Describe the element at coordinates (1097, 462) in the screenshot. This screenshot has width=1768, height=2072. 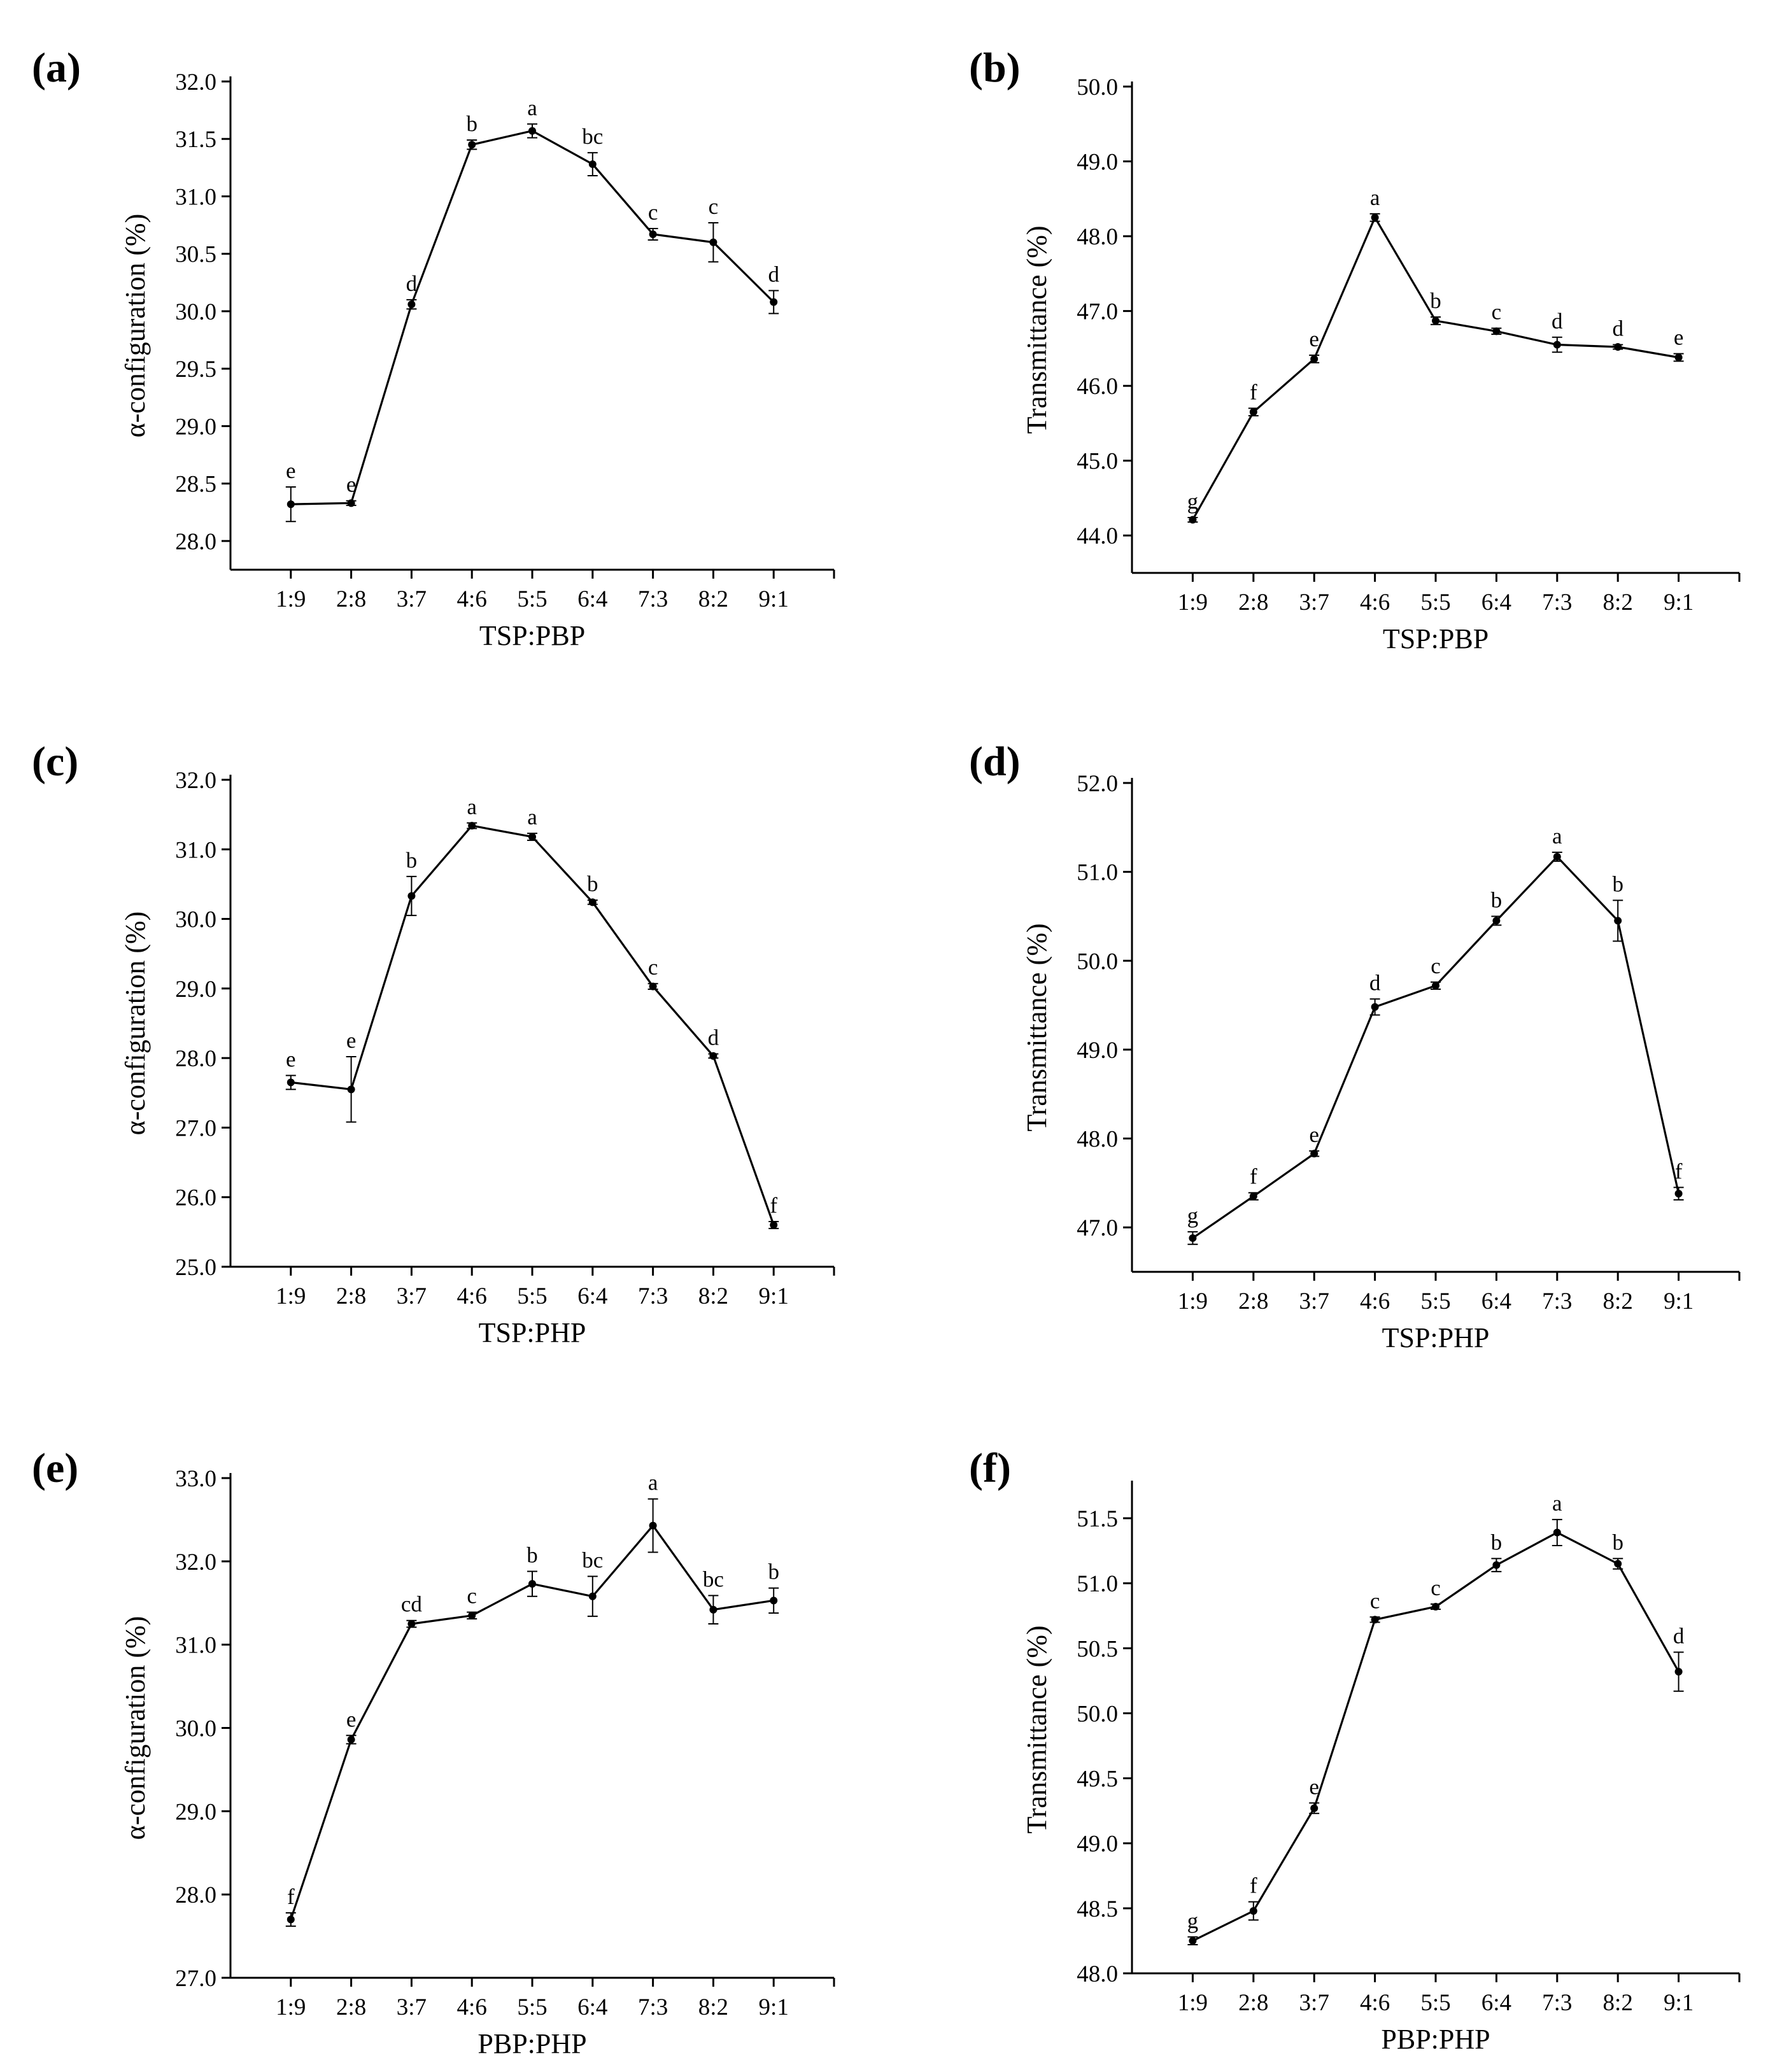
I see `y-tick-label: 45.0` at that location.